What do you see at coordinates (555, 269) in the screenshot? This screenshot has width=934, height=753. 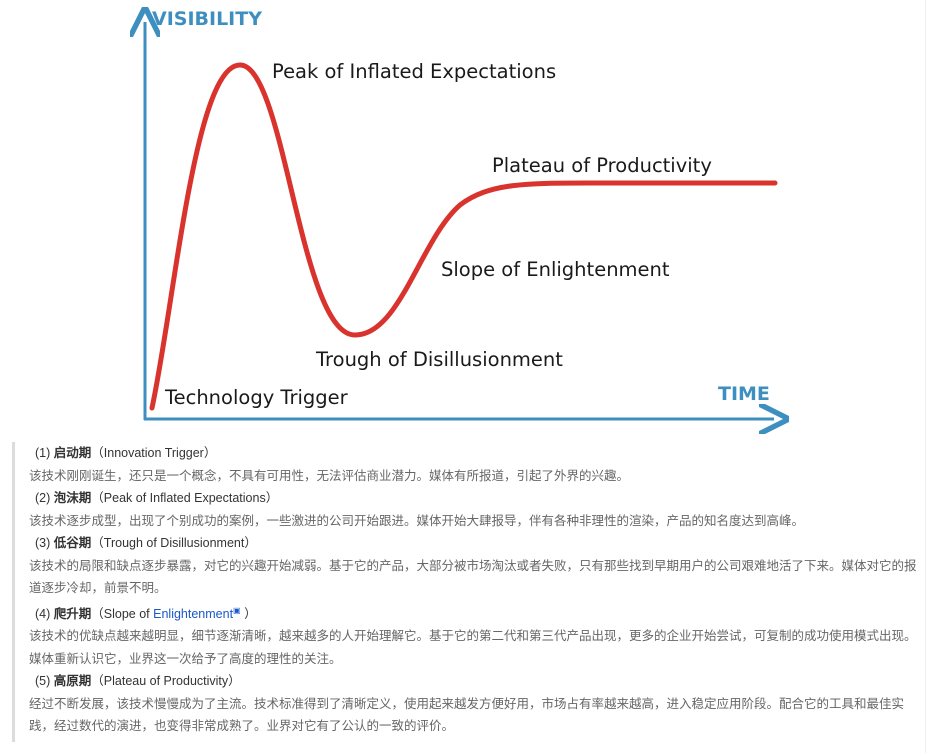 I see `phase-label: Slope of Enlightenment` at bounding box center [555, 269].